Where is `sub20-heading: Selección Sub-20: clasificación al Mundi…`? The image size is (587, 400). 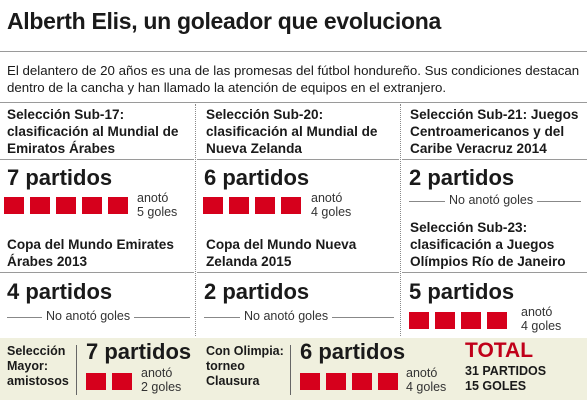 sub20-heading: Selección Sub-20: clasificación al Mundi… is located at coordinates (292, 131).